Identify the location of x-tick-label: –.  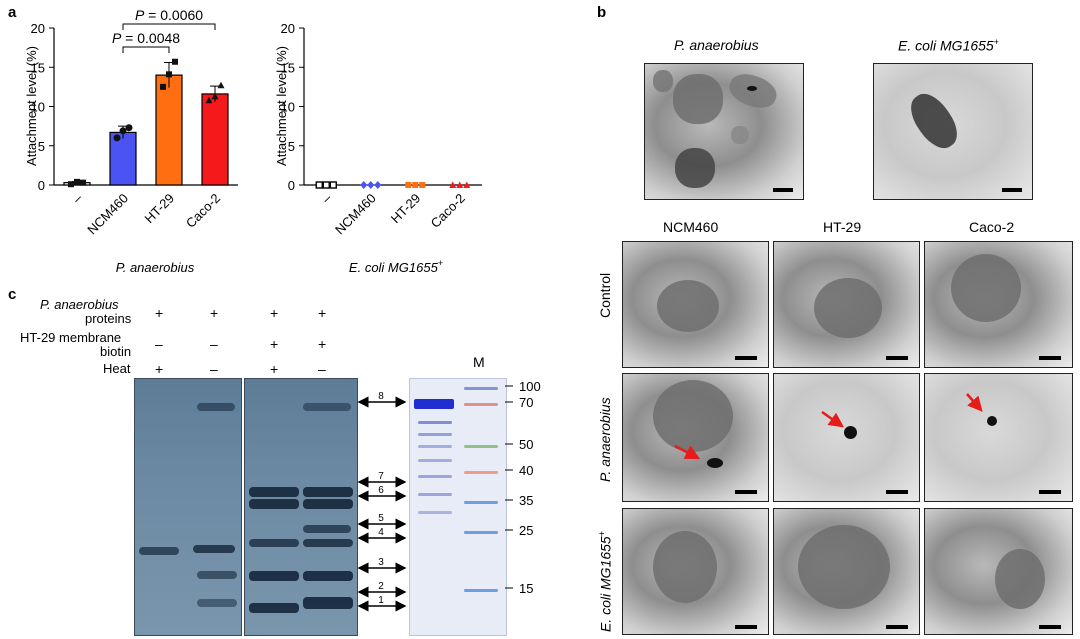
(77, 198).